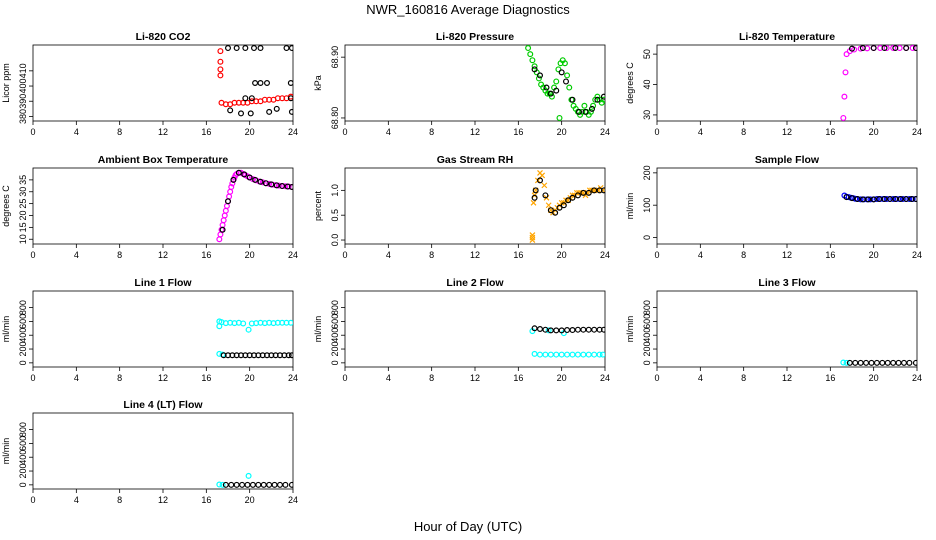 Image resolution: width=936 pixels, height=540 pixels. I want to click on y-tick-label: 40, so click(647, 85).